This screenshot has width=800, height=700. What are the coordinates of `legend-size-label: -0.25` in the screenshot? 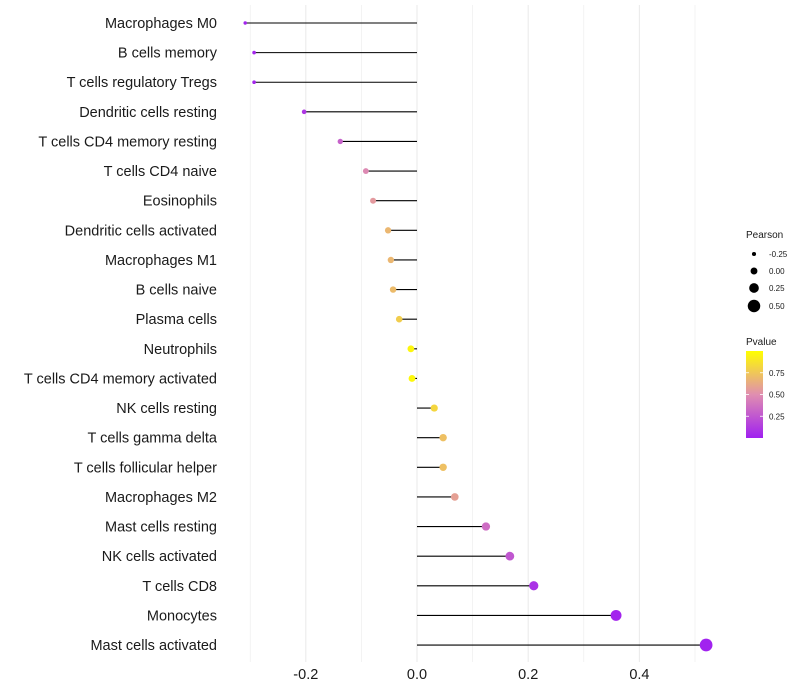 It's located at (778, 254).